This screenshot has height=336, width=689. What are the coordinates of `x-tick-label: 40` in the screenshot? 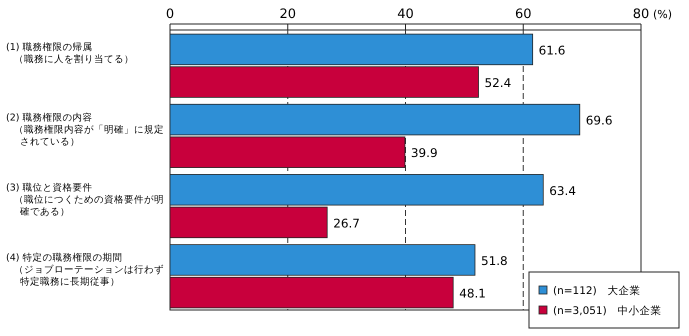 It's located at (405, 14).